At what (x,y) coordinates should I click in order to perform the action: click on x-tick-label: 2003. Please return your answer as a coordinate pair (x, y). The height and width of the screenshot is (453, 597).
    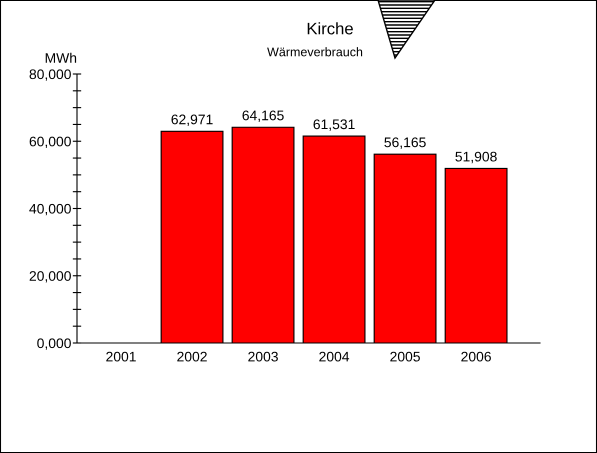
    Looking at the image, I should click on (263, 357).